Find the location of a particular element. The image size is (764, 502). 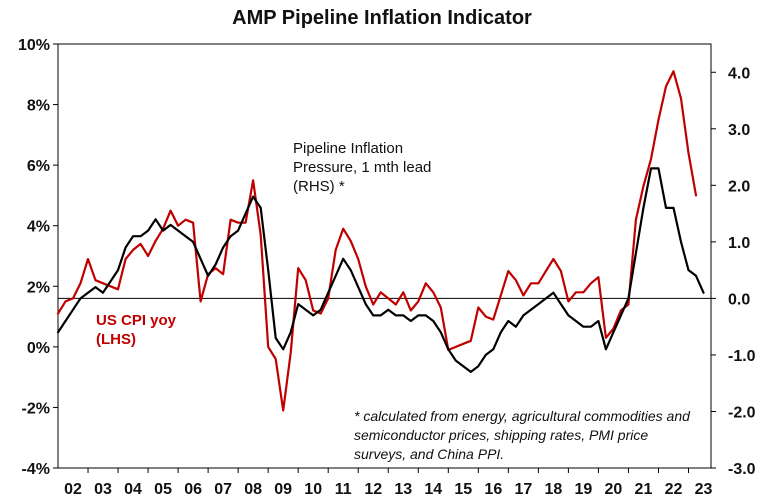

ann-cpi-line: US CPI yoy is located at coordinates (136, 320).